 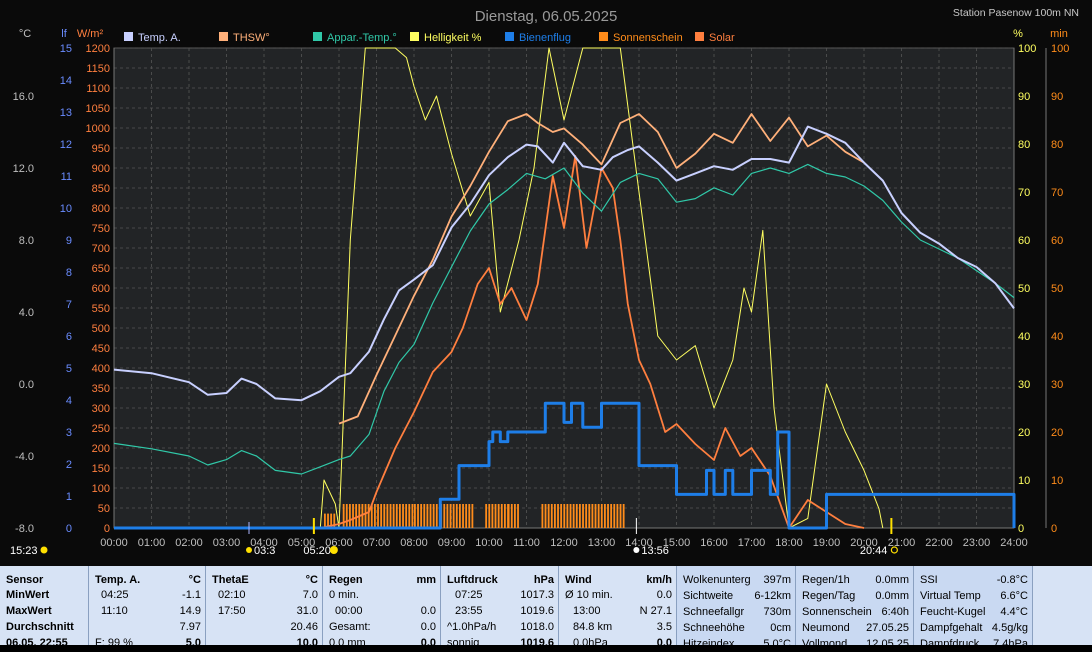 What do you see at coordinates (826, 580) in the screenshot?
I see `regen-1h-label: Regen/1h` at bounding box center [826, 580].